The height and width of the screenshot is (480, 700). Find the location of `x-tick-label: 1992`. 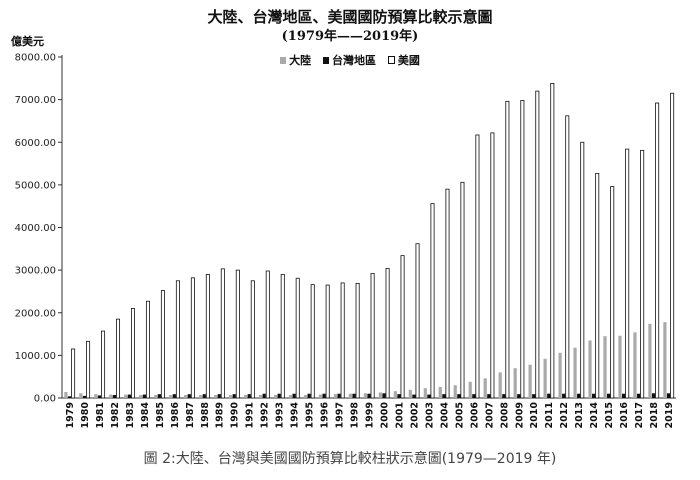

x-tick-label: 1992 is located at coordinates (265, 415).